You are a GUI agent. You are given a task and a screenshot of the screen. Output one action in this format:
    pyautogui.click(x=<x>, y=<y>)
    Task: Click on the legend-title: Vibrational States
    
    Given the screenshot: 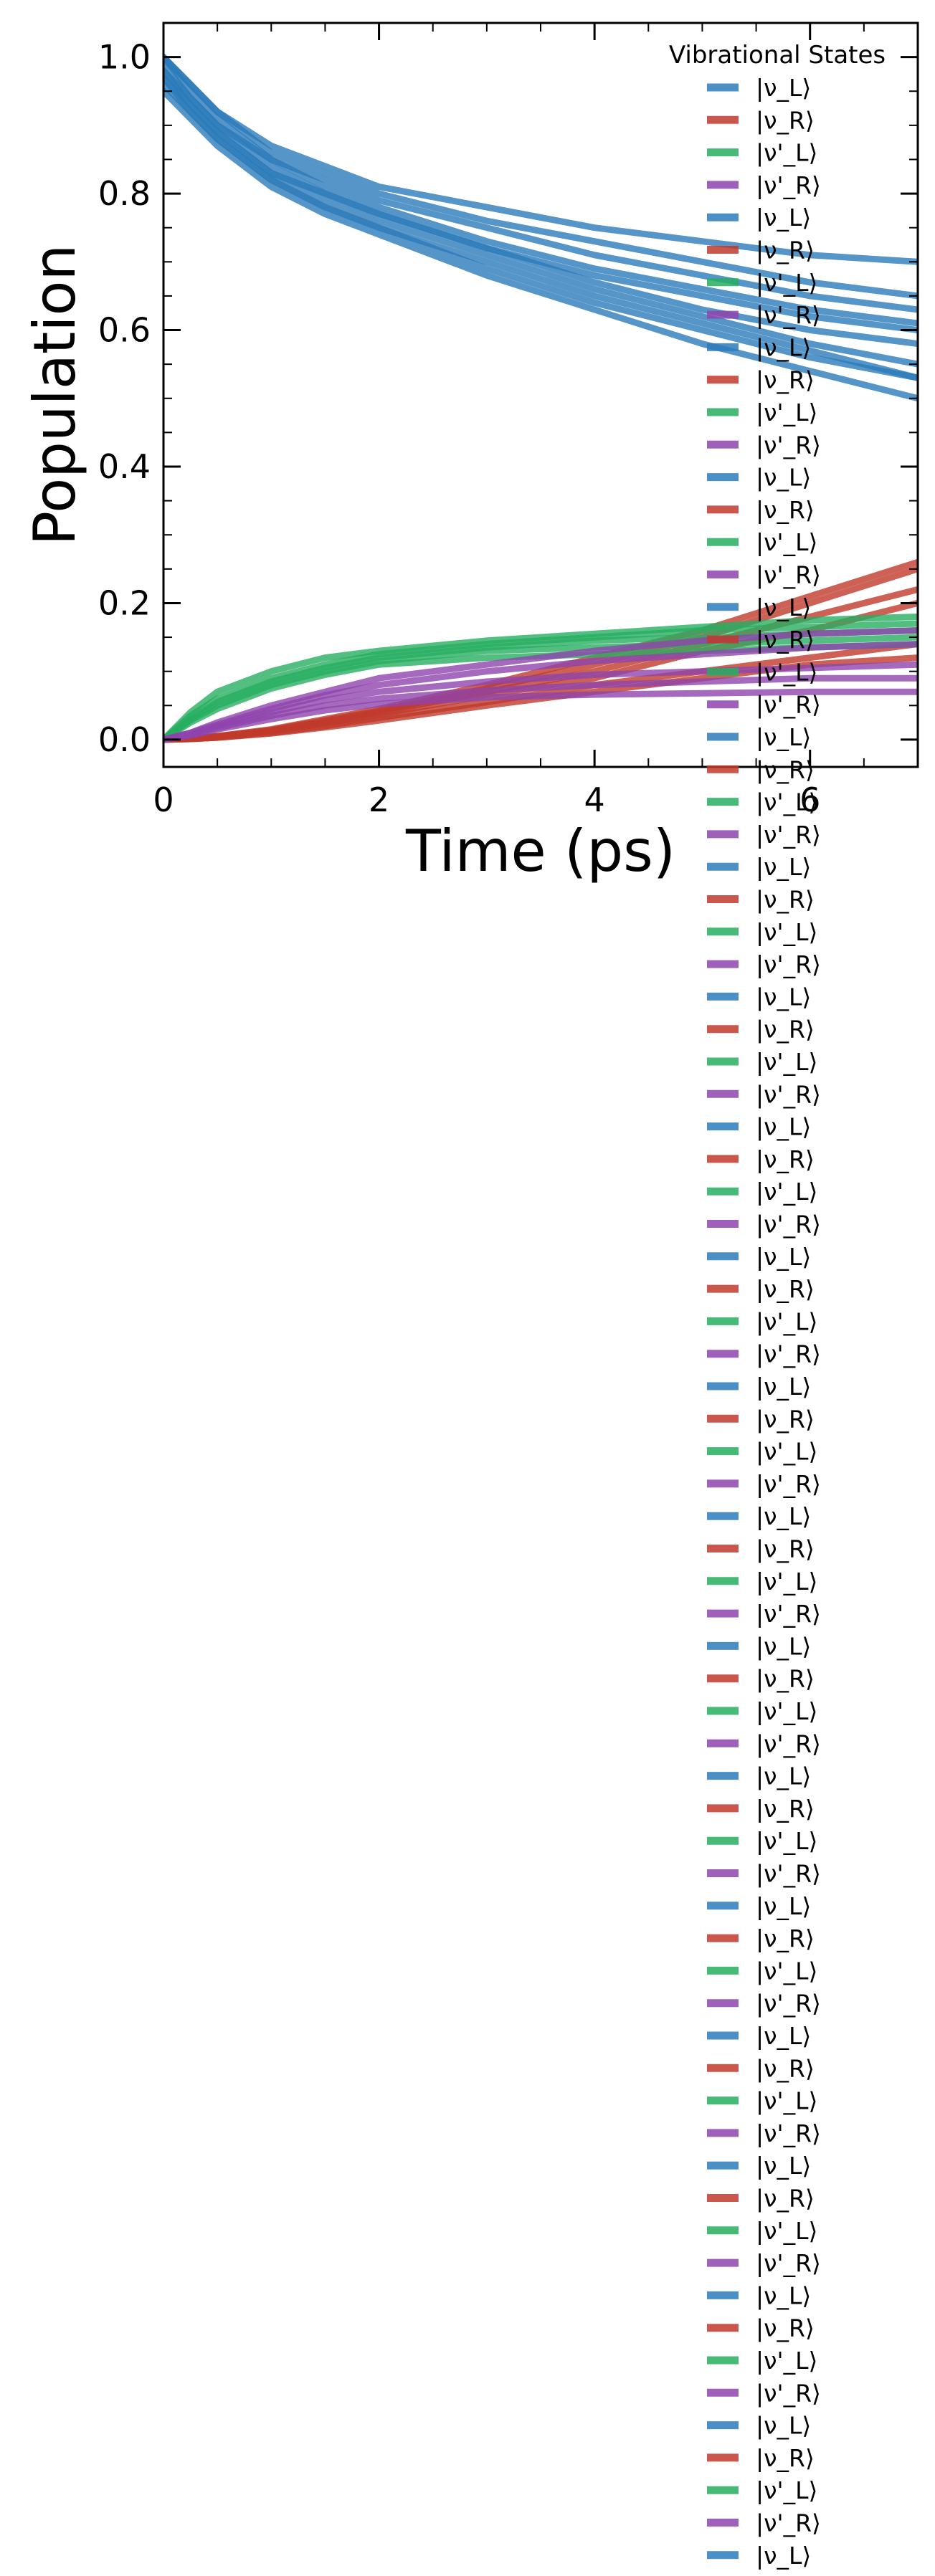 What is the action you would take?
    pyautogui.click(x=777, y=55)
    